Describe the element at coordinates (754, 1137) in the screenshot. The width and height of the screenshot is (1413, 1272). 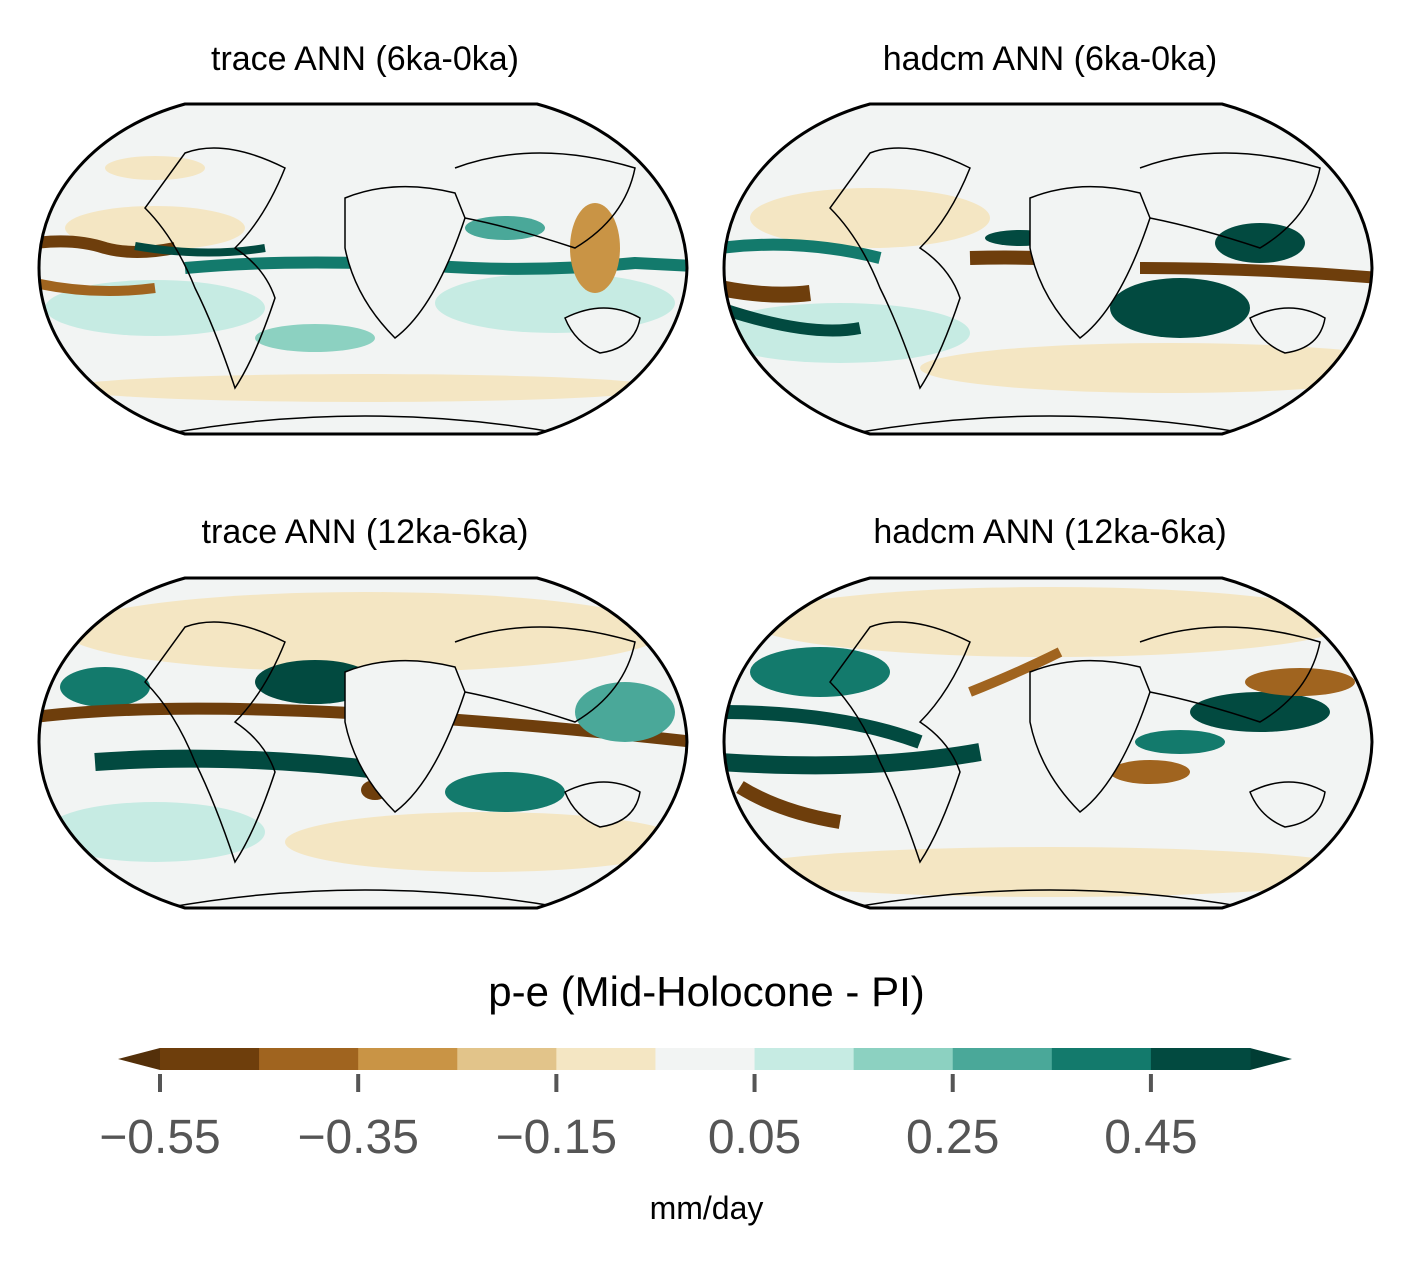
I see `colorbar-tick-label: 0.05` at that location.